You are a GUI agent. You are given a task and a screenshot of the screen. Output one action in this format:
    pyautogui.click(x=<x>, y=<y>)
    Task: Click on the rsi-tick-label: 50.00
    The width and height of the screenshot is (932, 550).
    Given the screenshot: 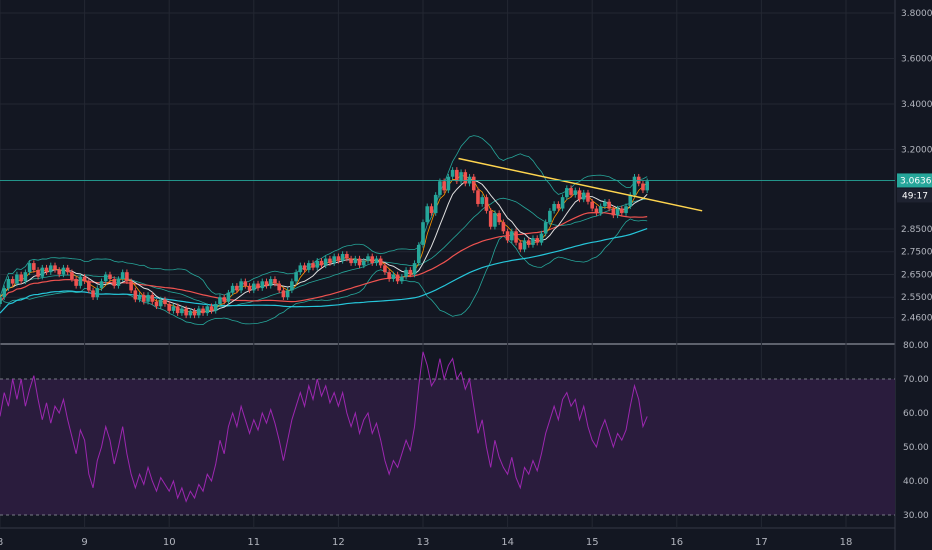 What is the action you would take?
    pyautogui.click(x=916, y=448)
    